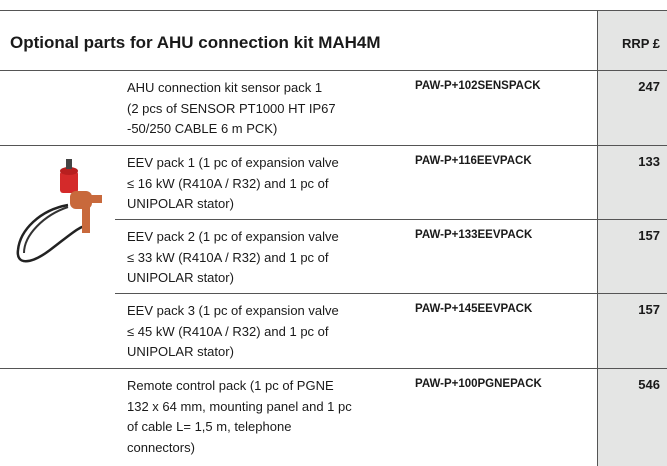  I want to click on description-line: AHU connection kit sensor pack 1, so click(225, 87).